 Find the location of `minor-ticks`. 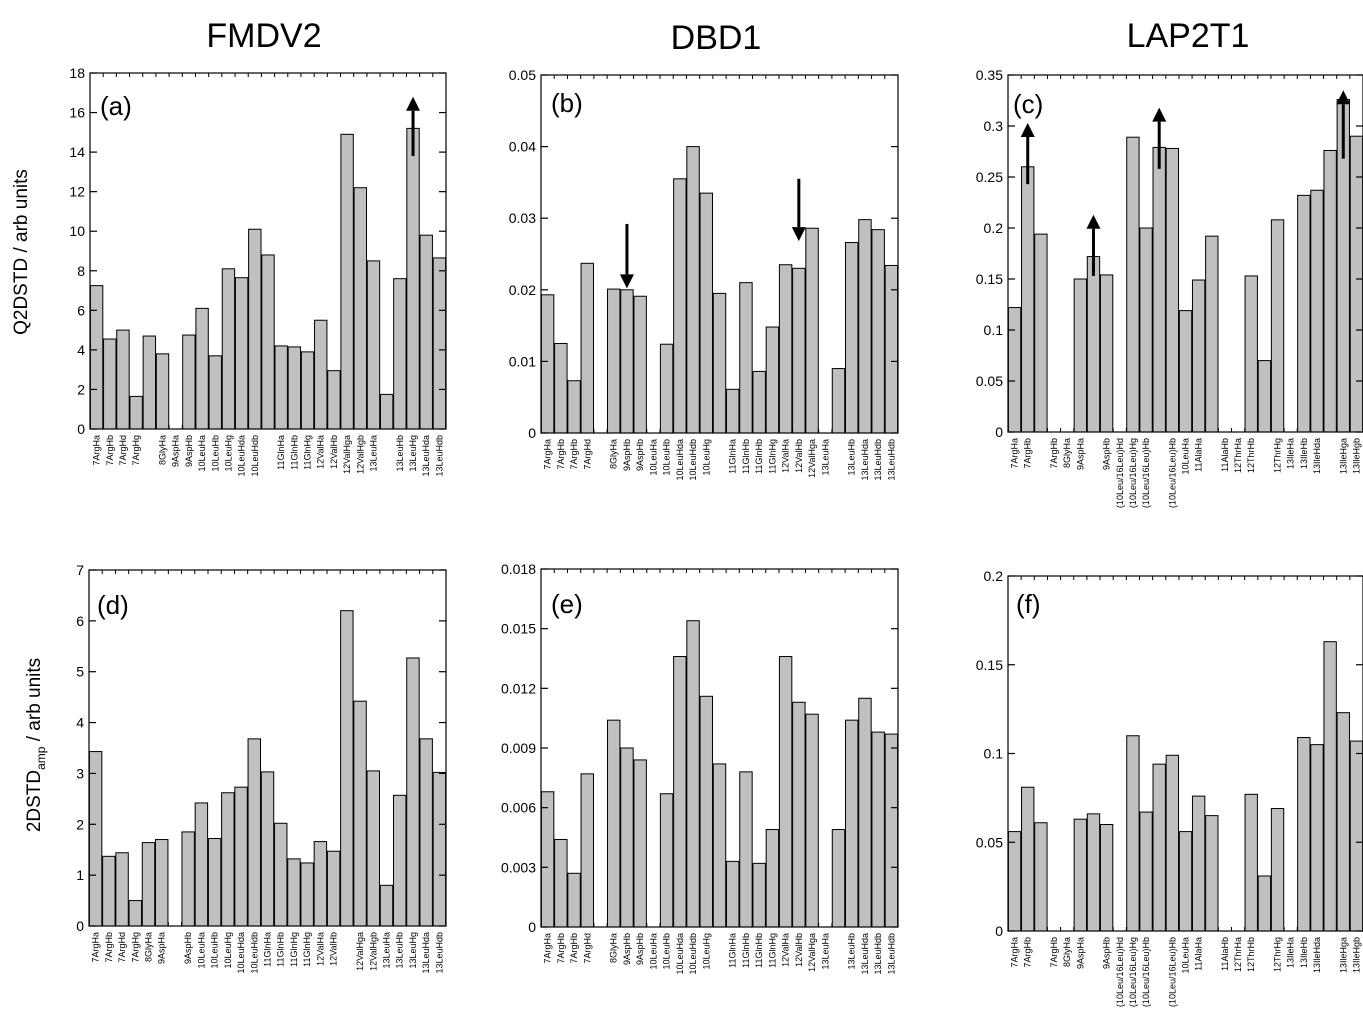

minor-ticks is located at coordinates (719, 748).